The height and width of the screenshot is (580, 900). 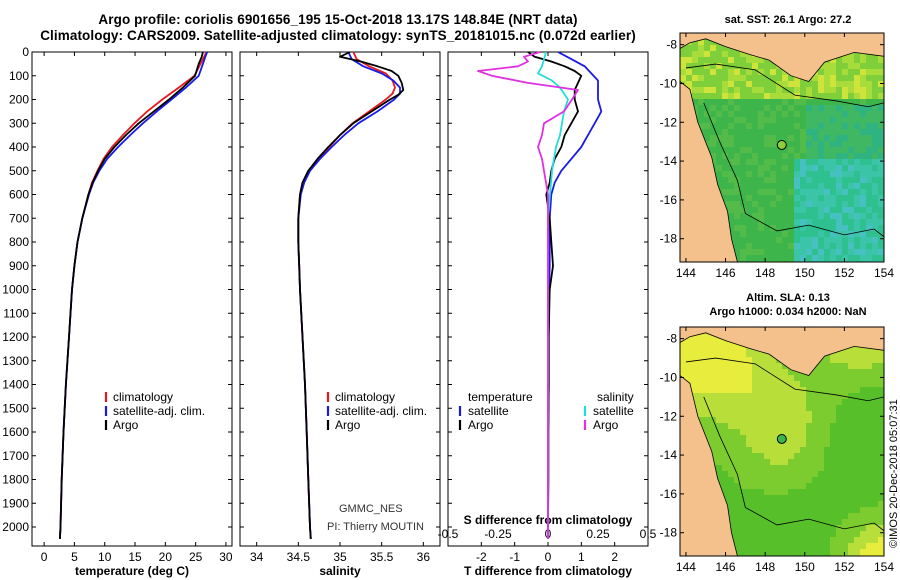 I want to click on x-tick-label: 34, so click(x=257, y=557).